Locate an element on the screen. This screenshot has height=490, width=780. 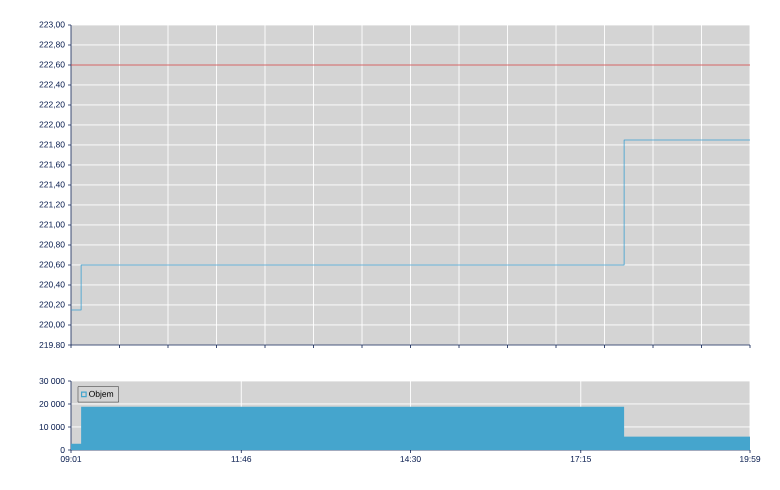
y-tick-label: 20 000 is located at coordinates (52, 403).